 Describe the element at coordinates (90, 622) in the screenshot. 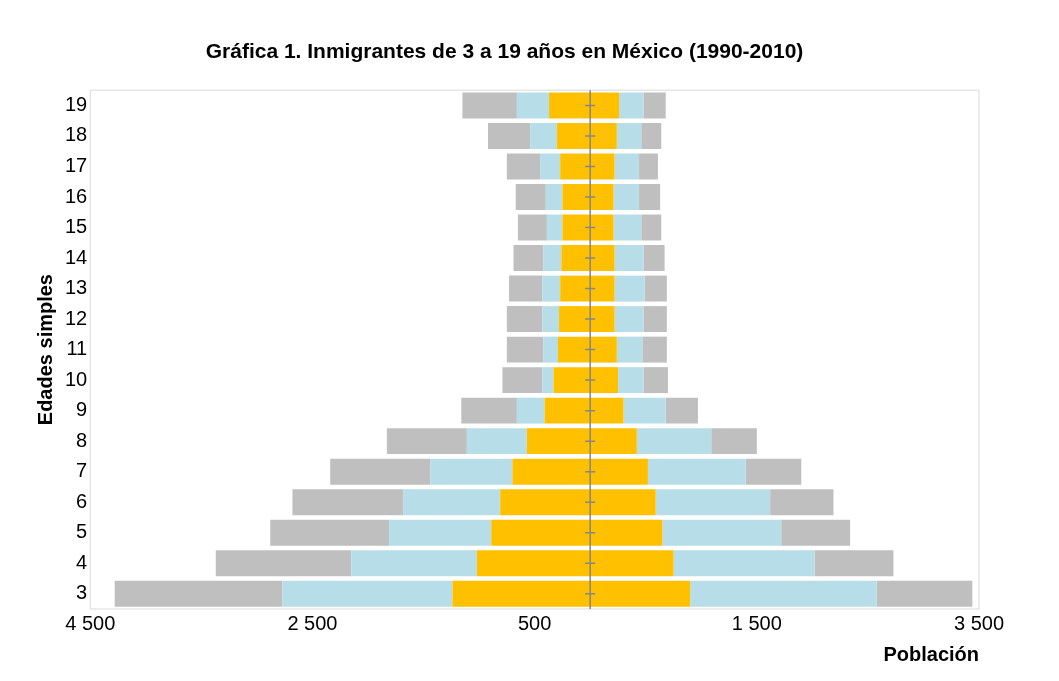

I see `x-tick-label: 4 500` at that location.